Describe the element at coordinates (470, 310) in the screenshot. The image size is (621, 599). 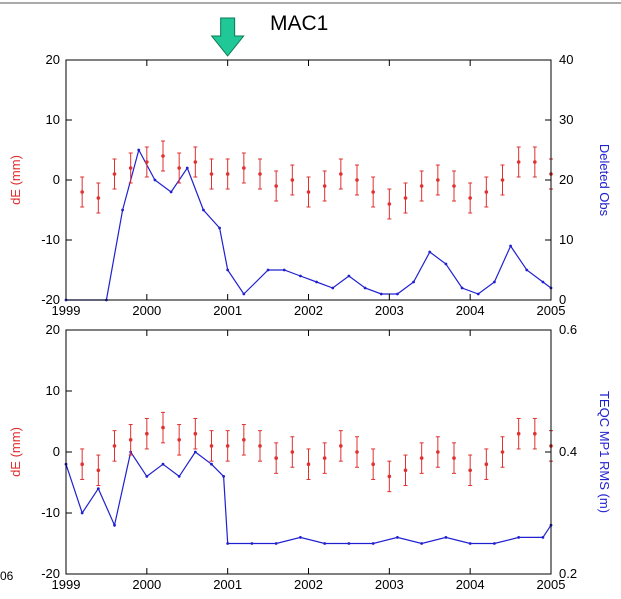
I see `x-tick-label: 2004` at that location.